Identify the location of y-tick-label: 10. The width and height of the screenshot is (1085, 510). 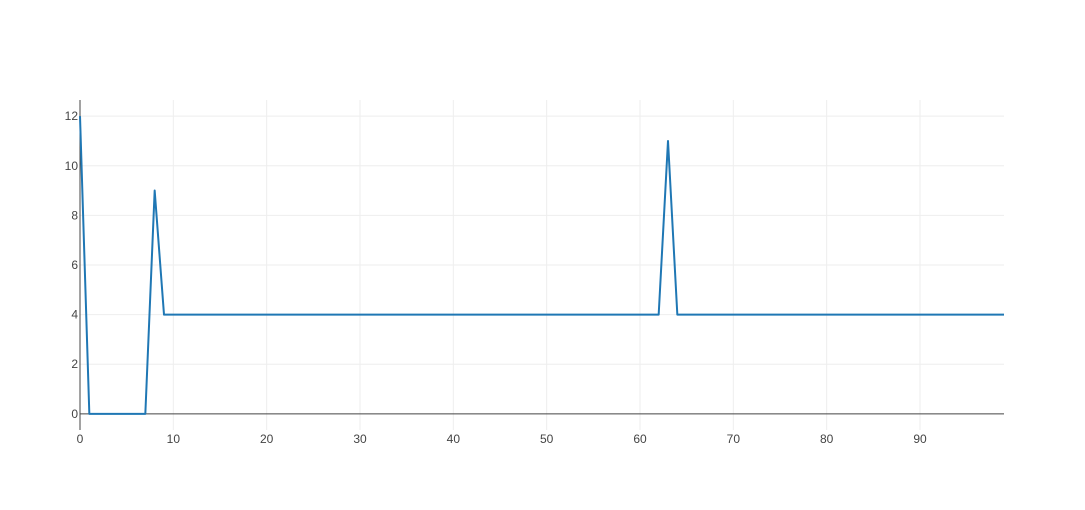
(72, 166).